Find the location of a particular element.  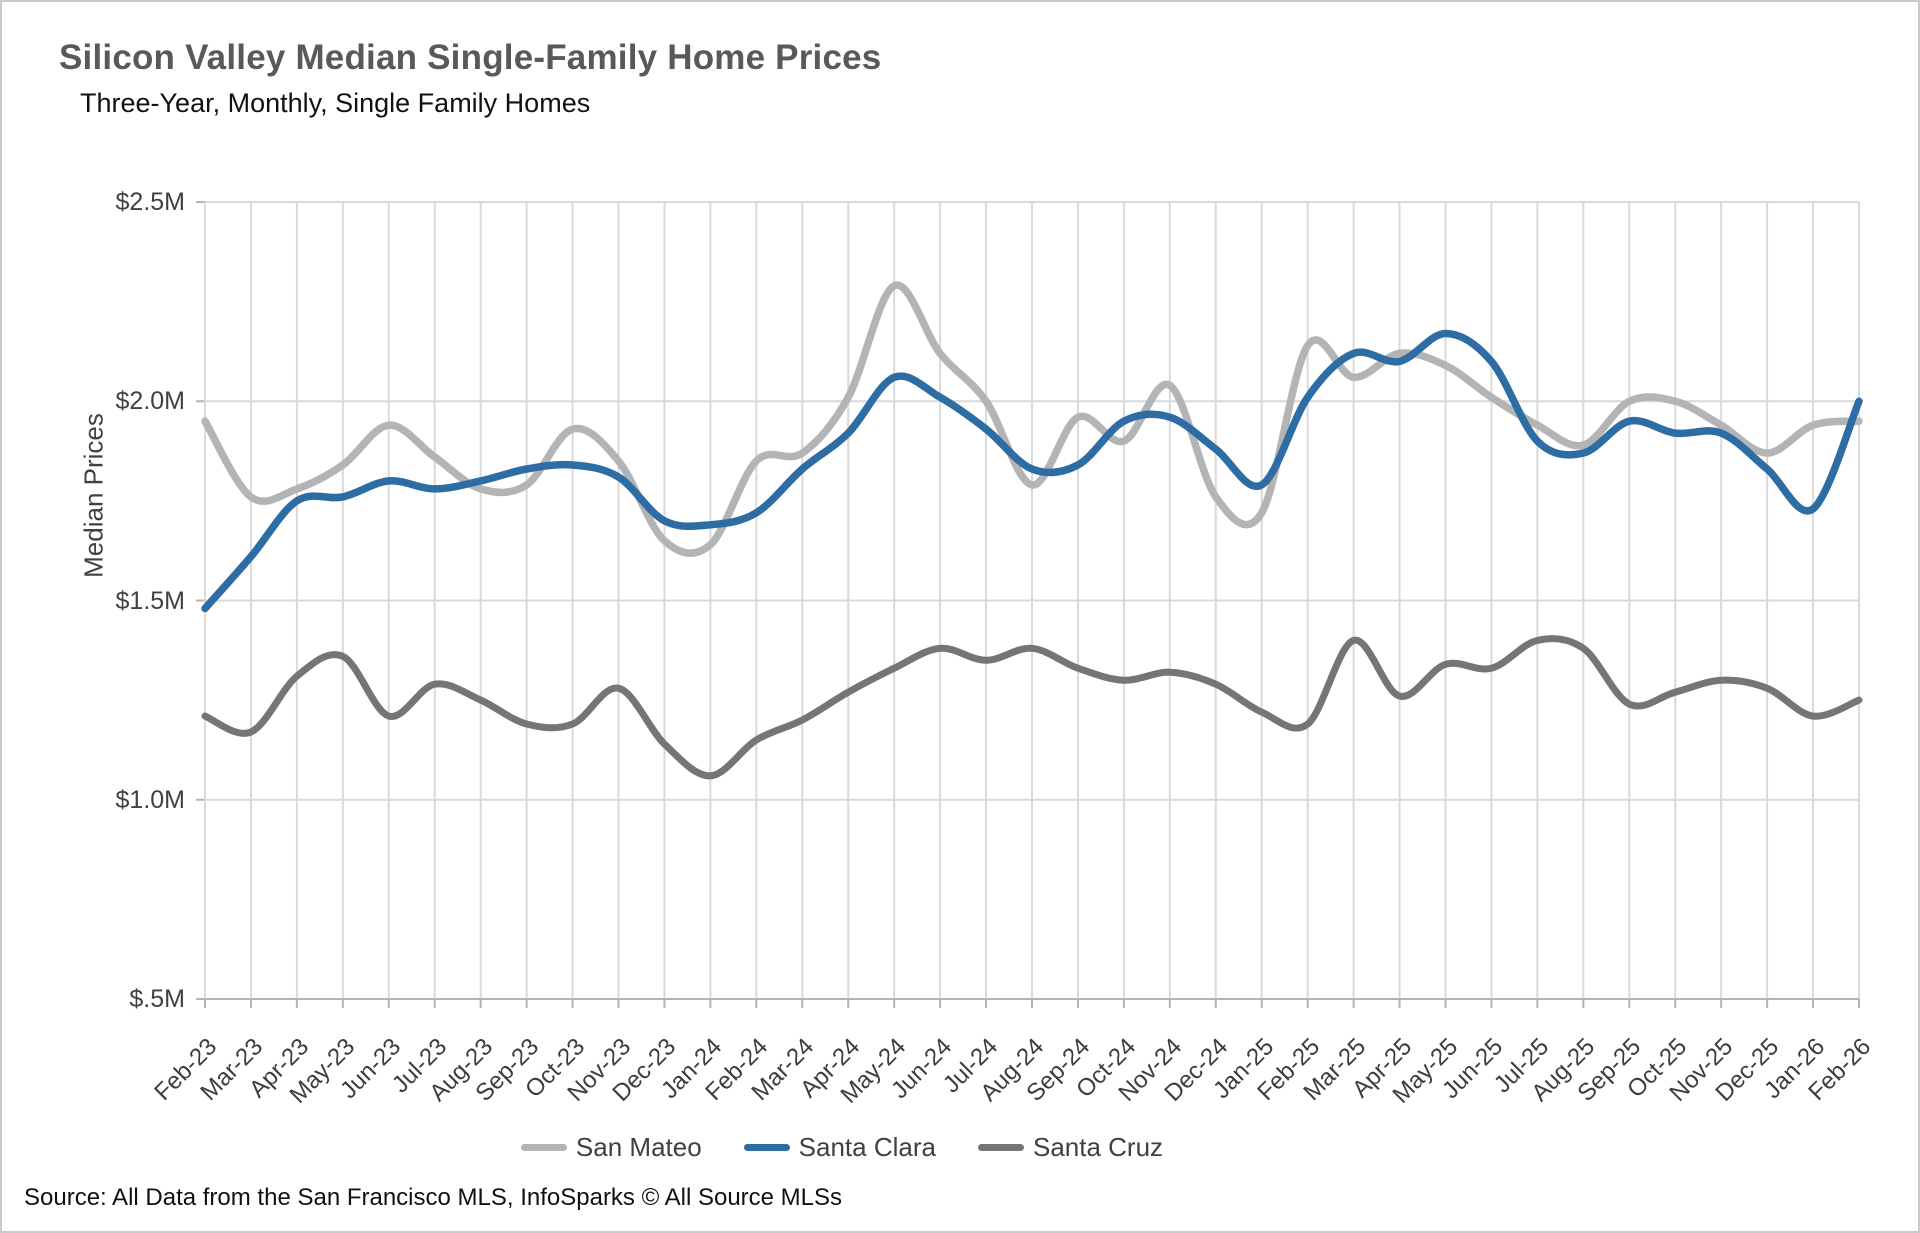

y-axis-label: $1.0M is located at coordinates (150, 799).